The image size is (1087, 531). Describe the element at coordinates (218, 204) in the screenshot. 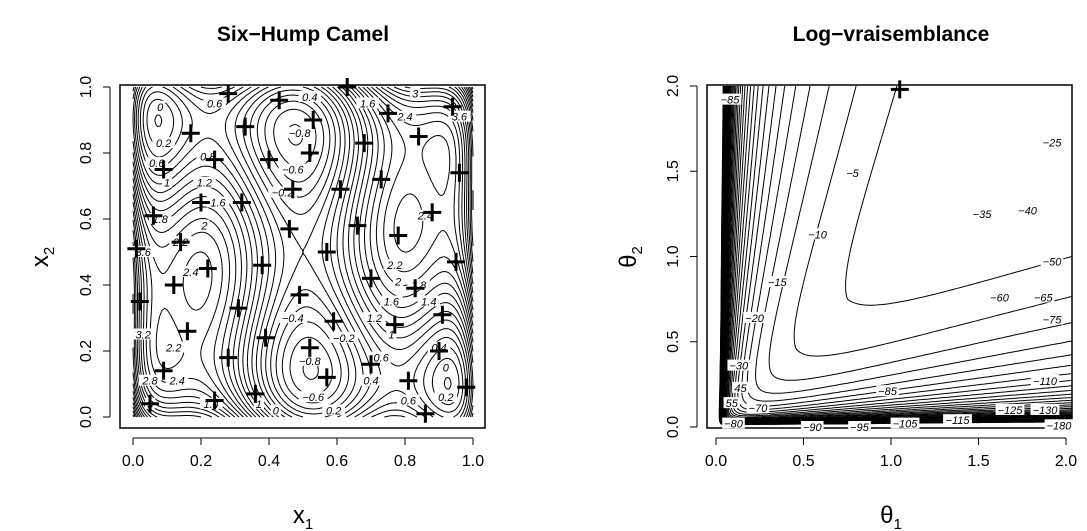

I see `contour-label: 1.6` at that location.